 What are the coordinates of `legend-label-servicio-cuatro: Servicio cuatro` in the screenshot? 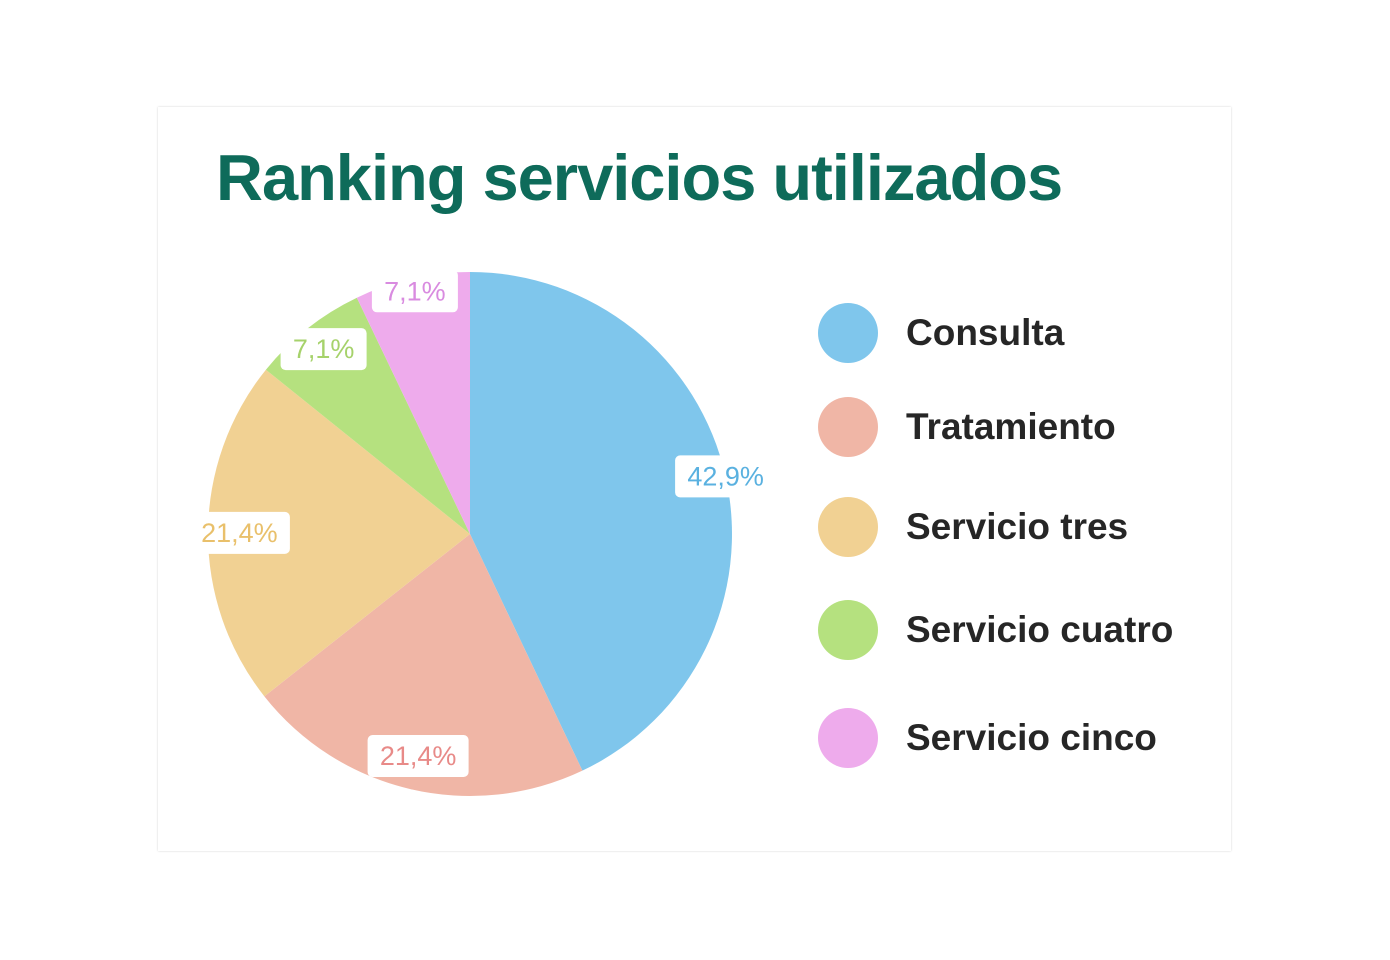 It's located at (1040, 629).